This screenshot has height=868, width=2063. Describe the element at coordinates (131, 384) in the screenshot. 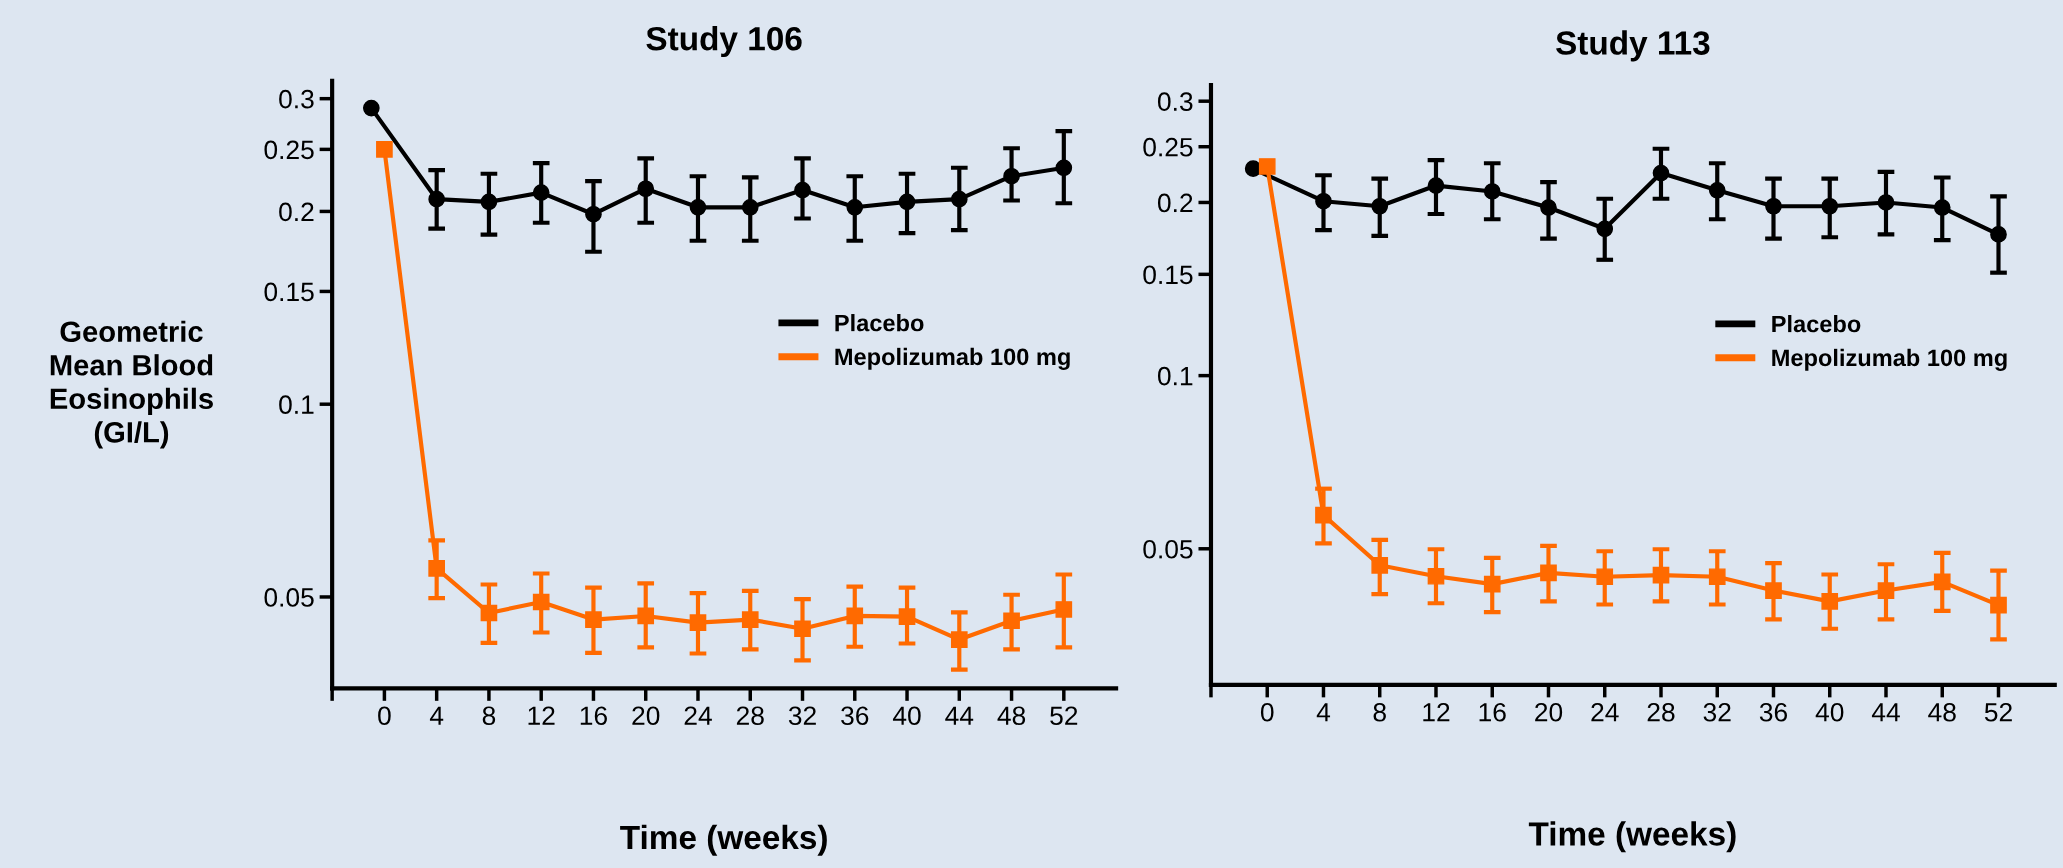

I see `y-axis-title: Geometric Mean Blood Eosinophils (GI/L)` at that location.